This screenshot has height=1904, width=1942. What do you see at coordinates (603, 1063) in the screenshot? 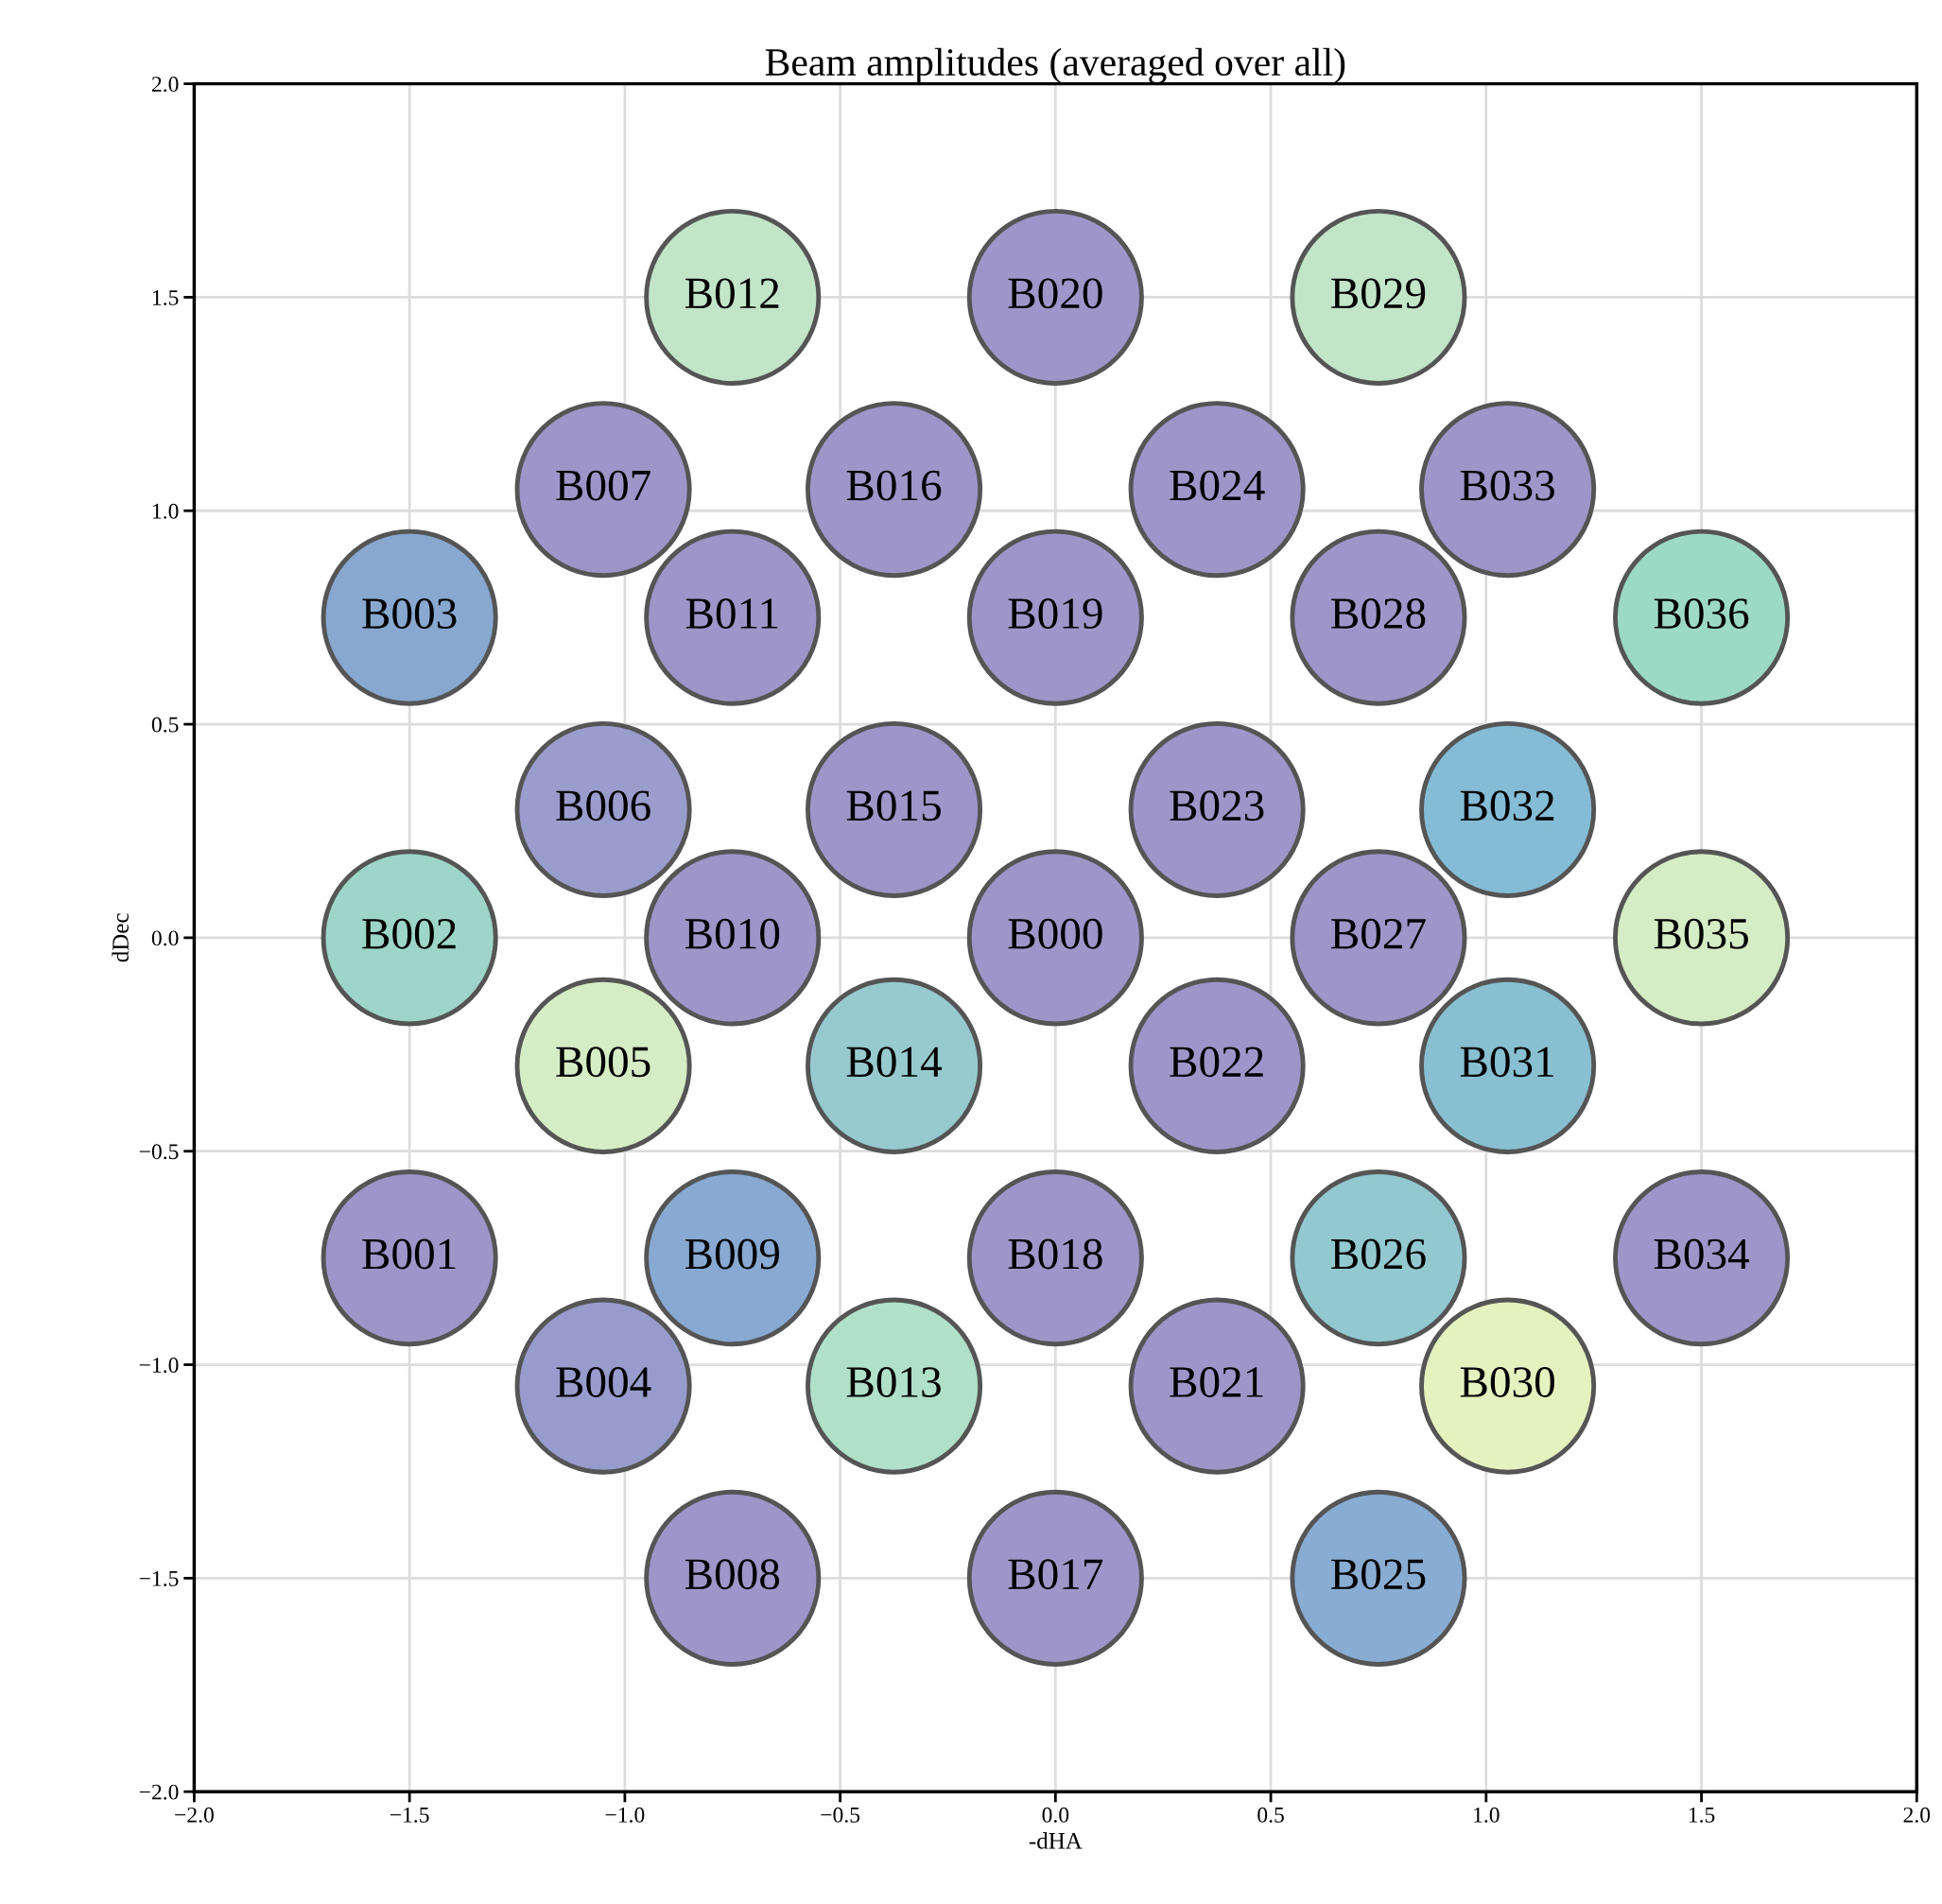
I see `annotation: B005` at bounding box center [603, 1063].